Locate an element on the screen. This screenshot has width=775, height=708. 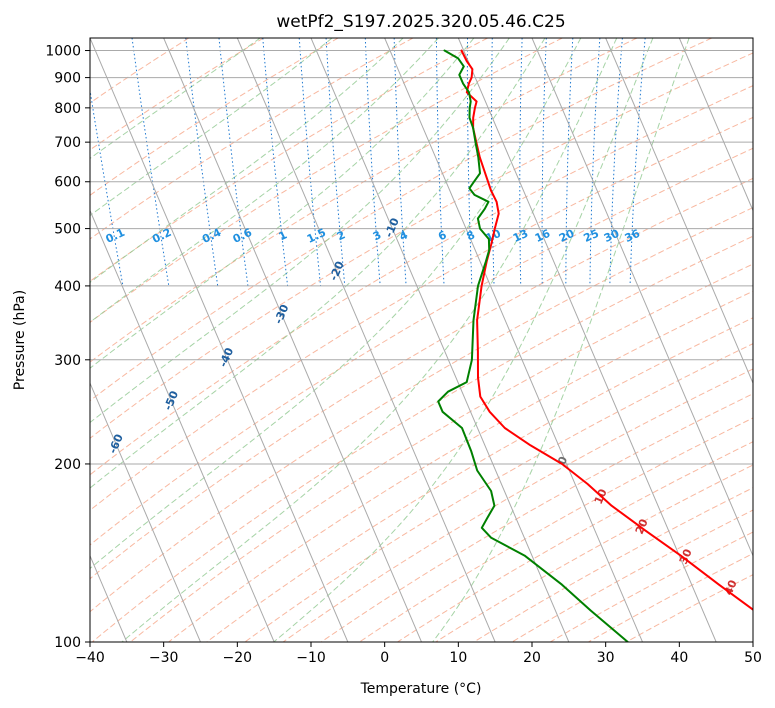
x-tick-label: −20 is located at coordinates (238, 658).